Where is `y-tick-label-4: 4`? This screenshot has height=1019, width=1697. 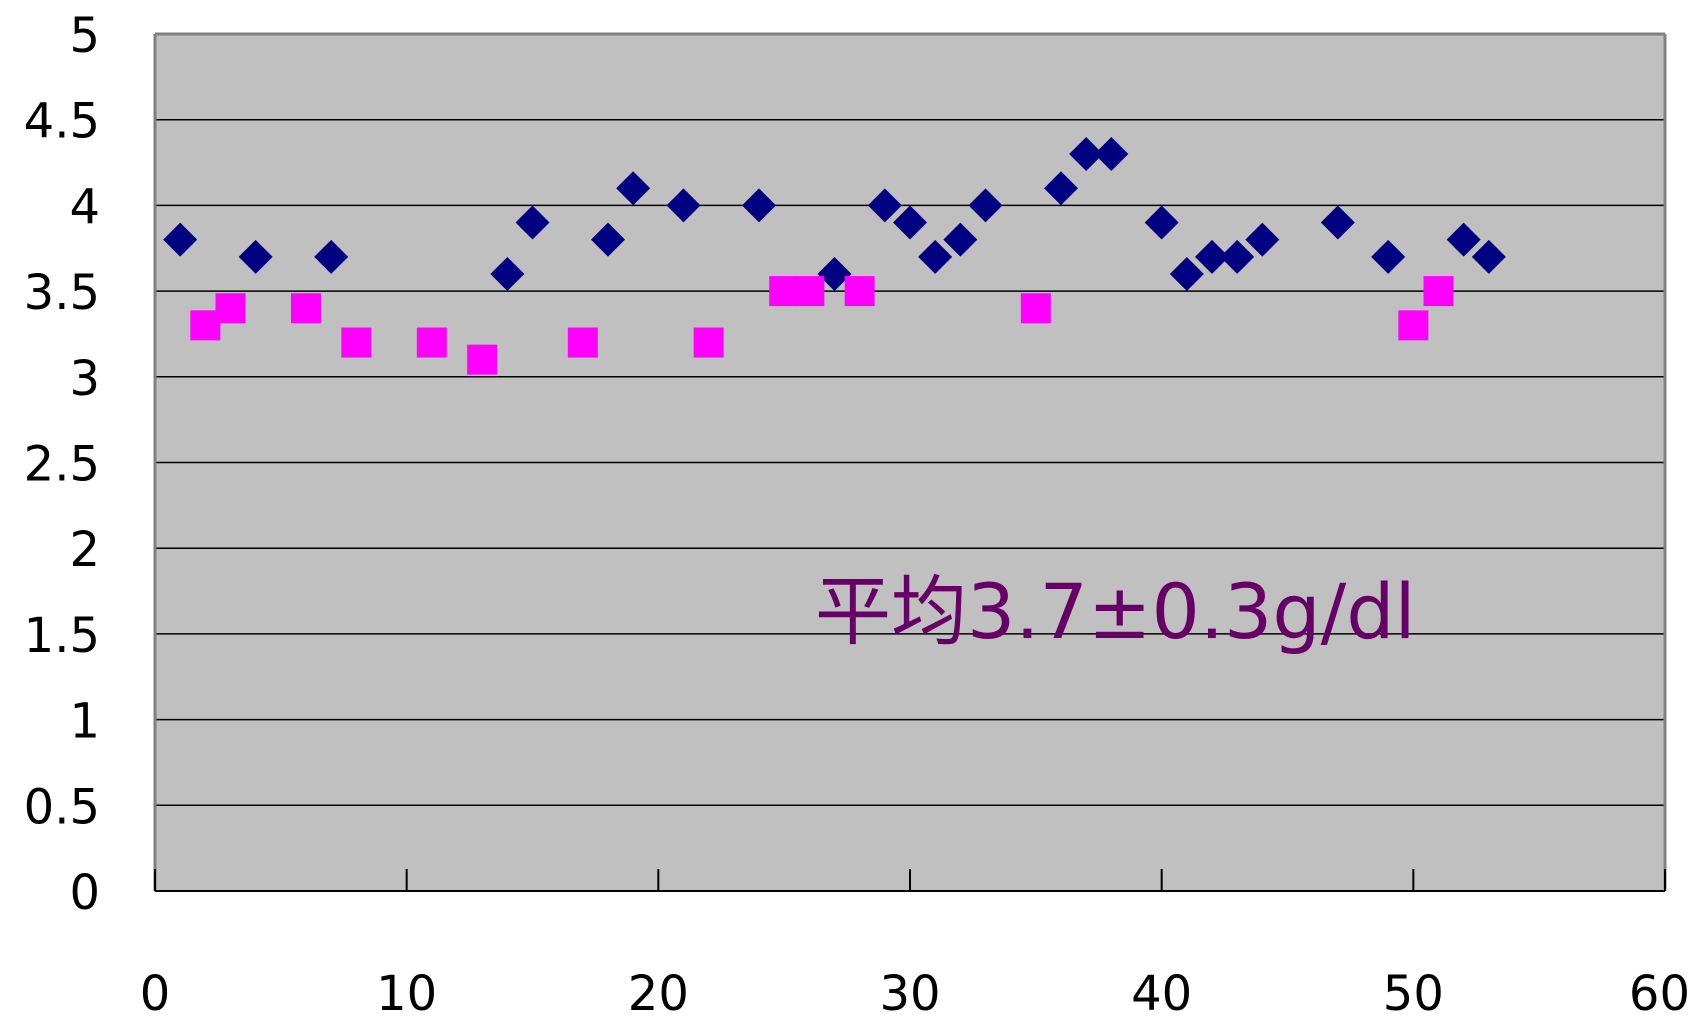 y-tick-label-4: 4 is located at coordinates (84, 207).